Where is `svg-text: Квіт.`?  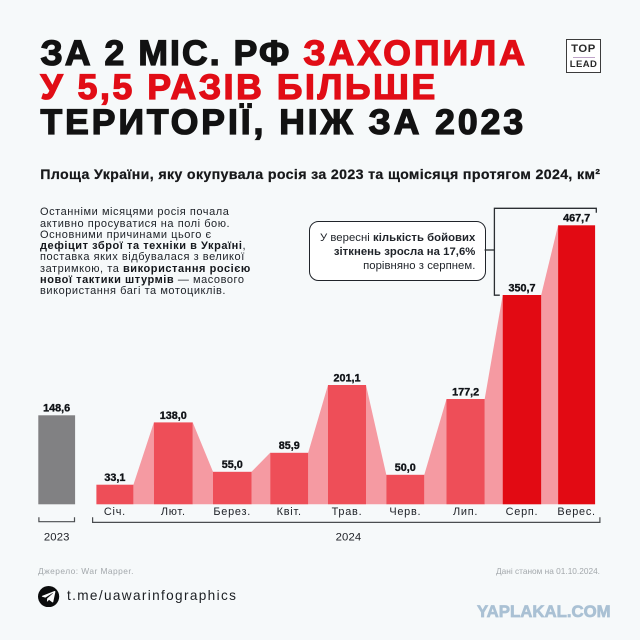
svg-text: Квіт. is located at coordinates (289, 512).